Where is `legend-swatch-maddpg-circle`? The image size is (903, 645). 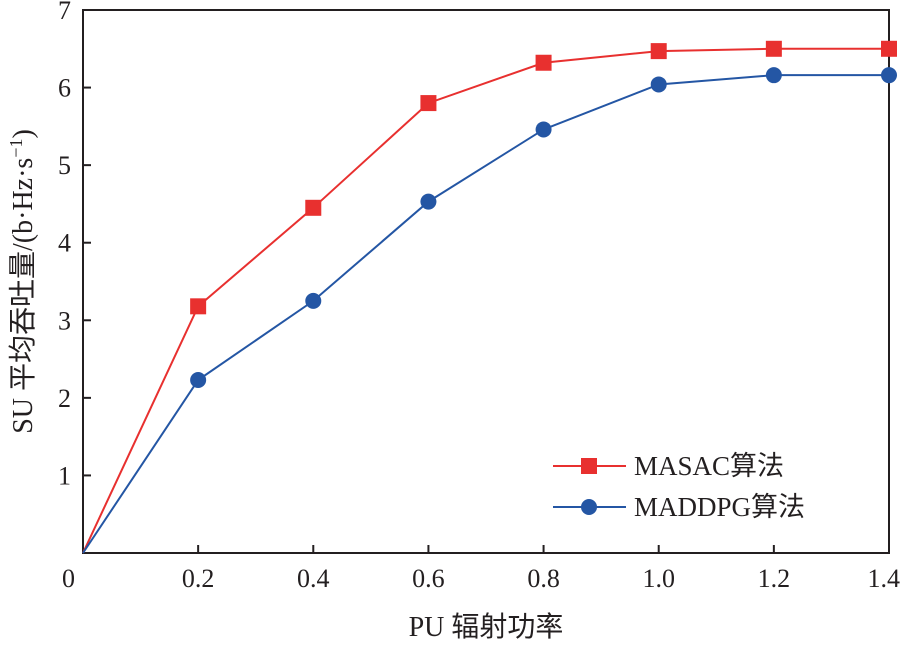
legend-swatch-maddpg-circle is located at coordinates (589, 507).